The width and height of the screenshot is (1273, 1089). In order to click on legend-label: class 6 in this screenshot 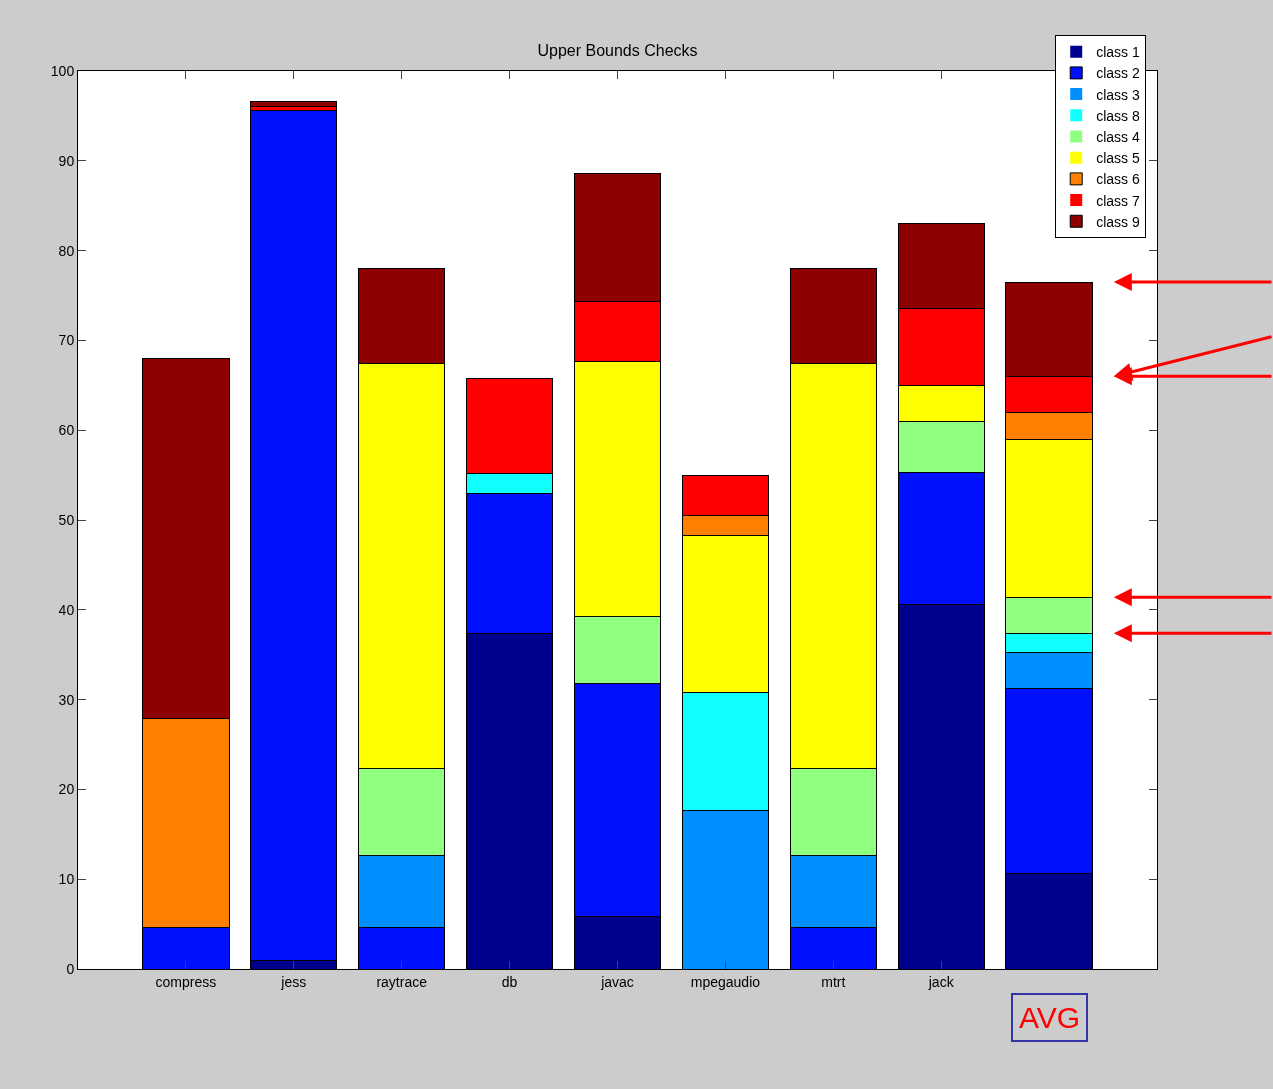, I will do `click(1118, 179)`.